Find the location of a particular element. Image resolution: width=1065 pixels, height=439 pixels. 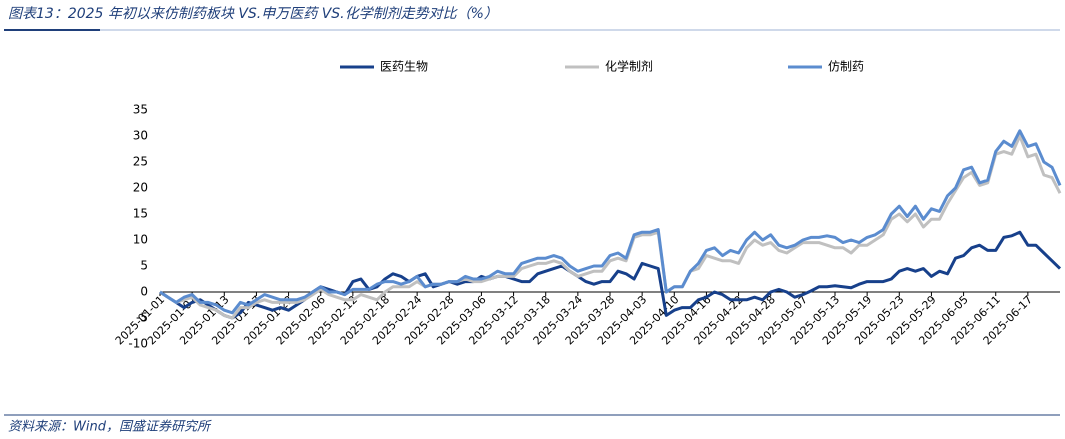

y-tick-label: 10 is located at coordinates (140, 240).